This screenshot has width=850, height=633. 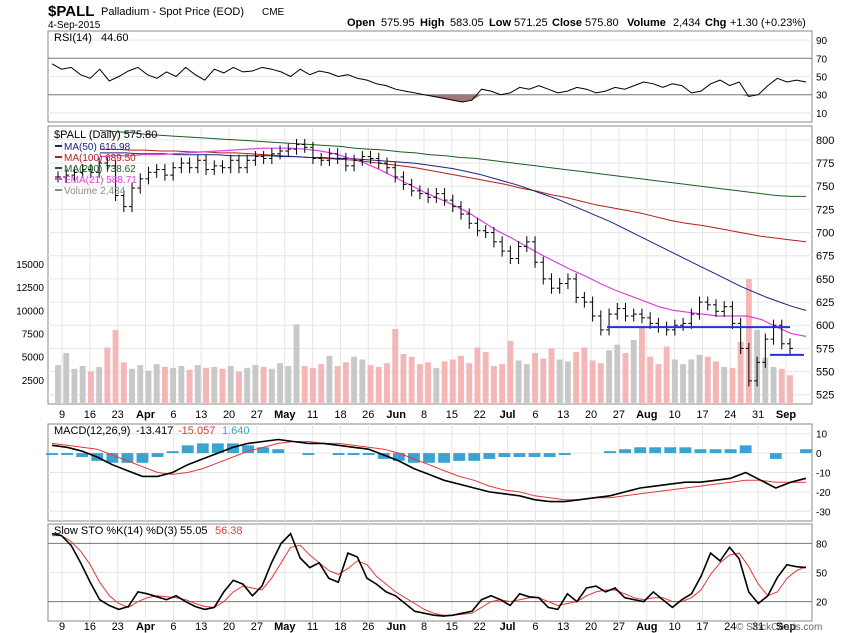 What do you see at coordinates (154, 431) in the screenshot?
I see `macd-value: -13.417` at bounding box center [154, 431].